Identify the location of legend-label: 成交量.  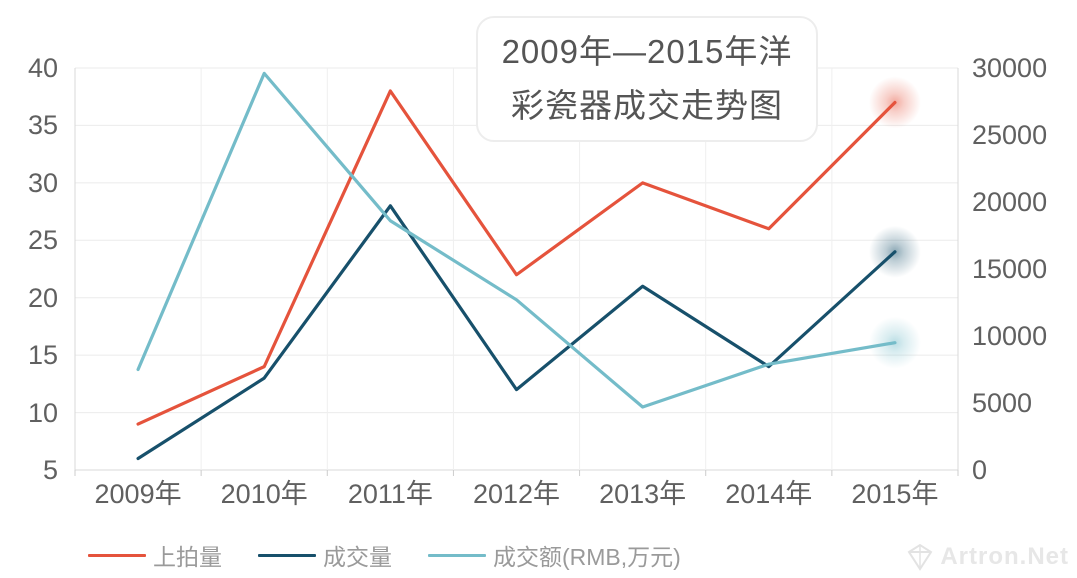
(357, 557).